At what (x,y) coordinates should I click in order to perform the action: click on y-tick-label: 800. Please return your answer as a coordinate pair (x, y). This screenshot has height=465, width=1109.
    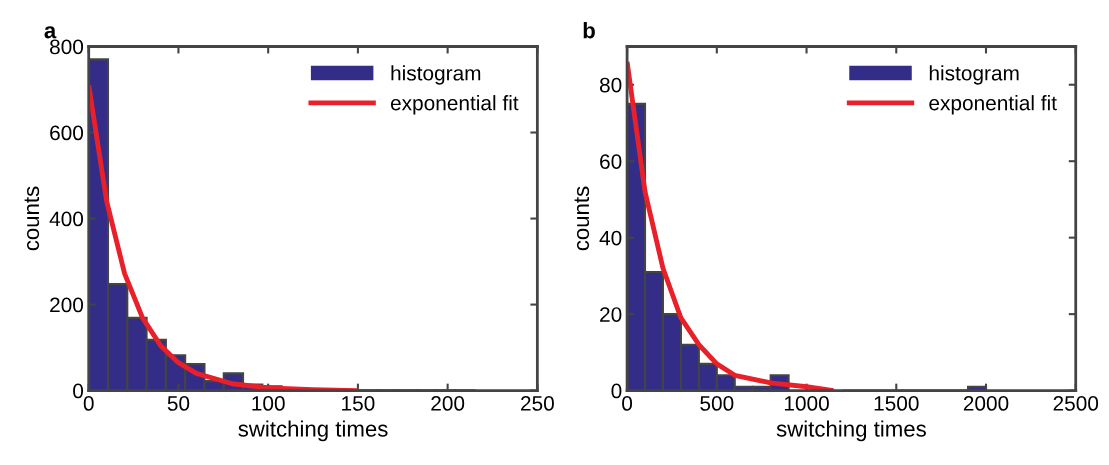
    Looking at the image, I should click on (67, 47).